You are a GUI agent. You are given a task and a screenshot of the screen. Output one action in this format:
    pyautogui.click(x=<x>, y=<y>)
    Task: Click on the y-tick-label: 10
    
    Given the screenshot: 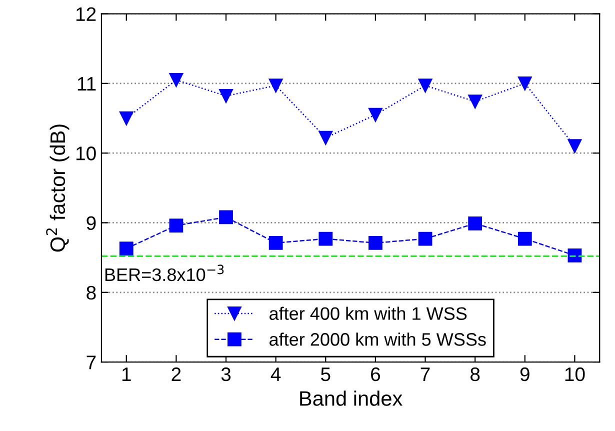 What is the action you would take?
    pyautogui.click(x=86, y=153)
    